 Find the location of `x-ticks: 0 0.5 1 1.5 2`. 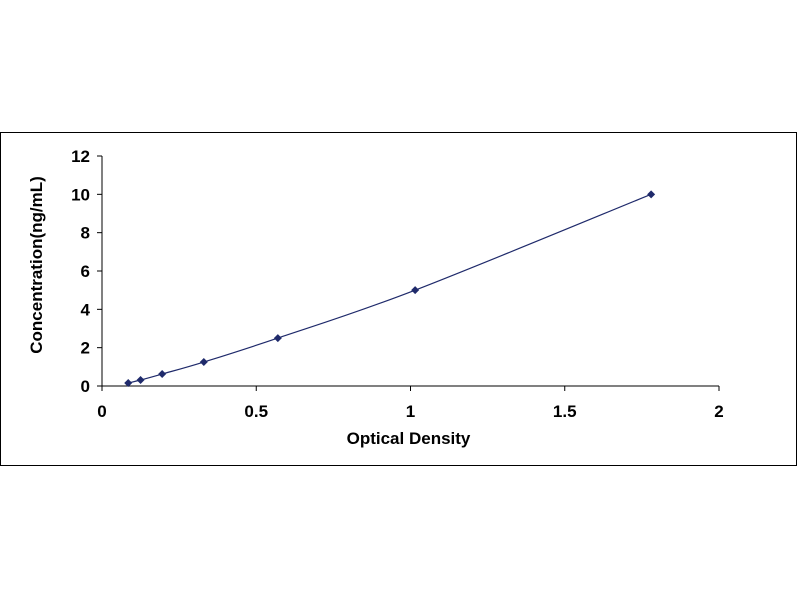

x-ticks: 0 0.5 1 1.5 2 is located at coordinates (410, 403).